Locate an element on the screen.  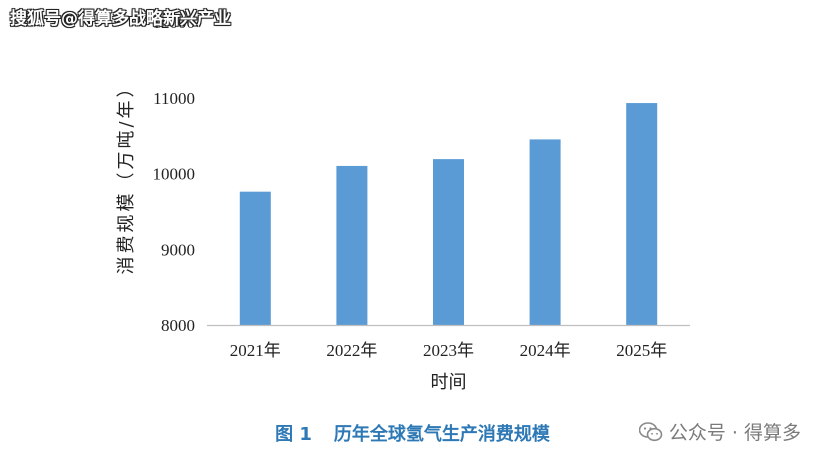
y-tick-label: 11000 is located at coordinates (174, 98).